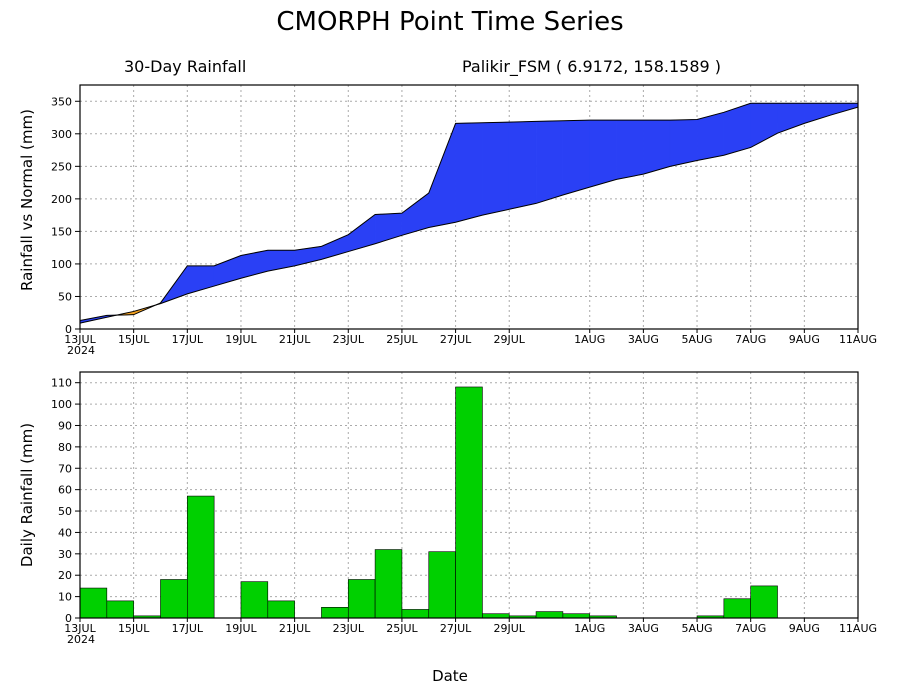  What do you see at coordinates (61, 264) in the screenshot?
I see `top-y-tick-label: 100` at bounding box center [61, 264].